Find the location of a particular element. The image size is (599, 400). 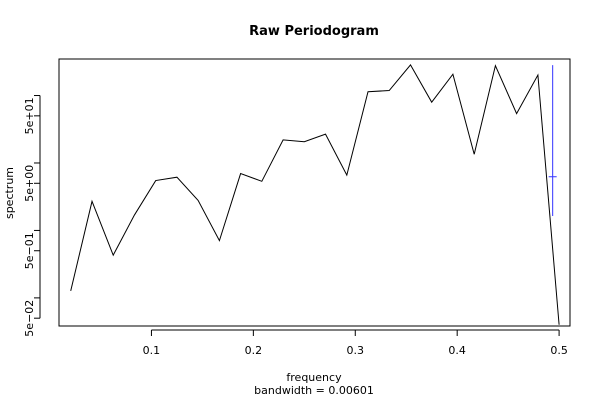

x-tick-label: 0.2 is located at coordinates (254, 350).